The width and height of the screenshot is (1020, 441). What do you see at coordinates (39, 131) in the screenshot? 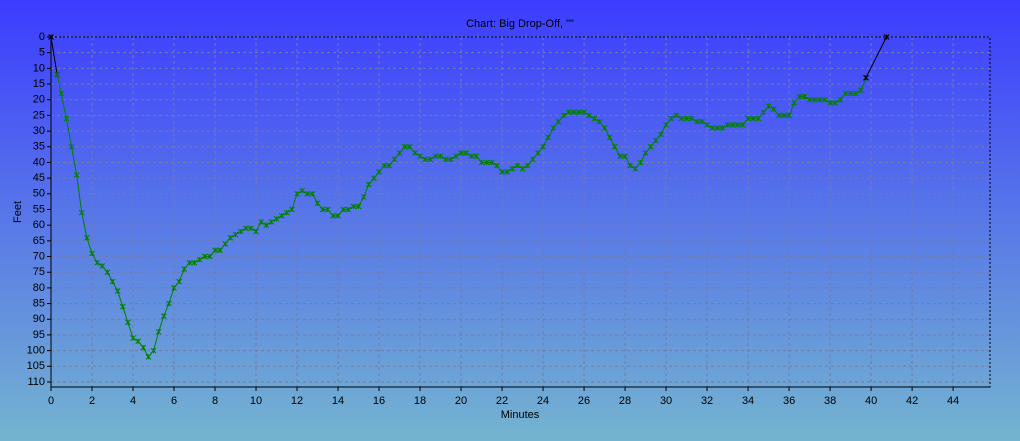
I see `y-tick-label: 30` at bounding box center [39, 131].